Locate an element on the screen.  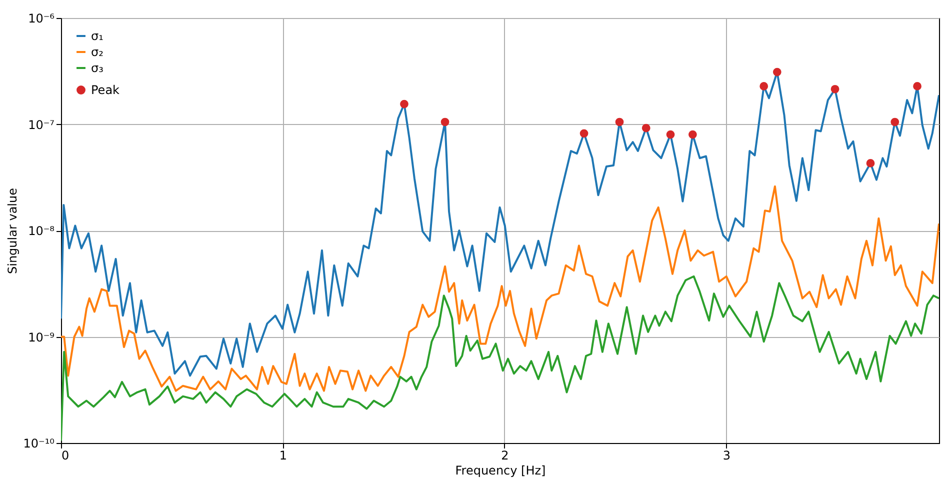
legend-label: σ₁ is located at coordinates (97, 36).